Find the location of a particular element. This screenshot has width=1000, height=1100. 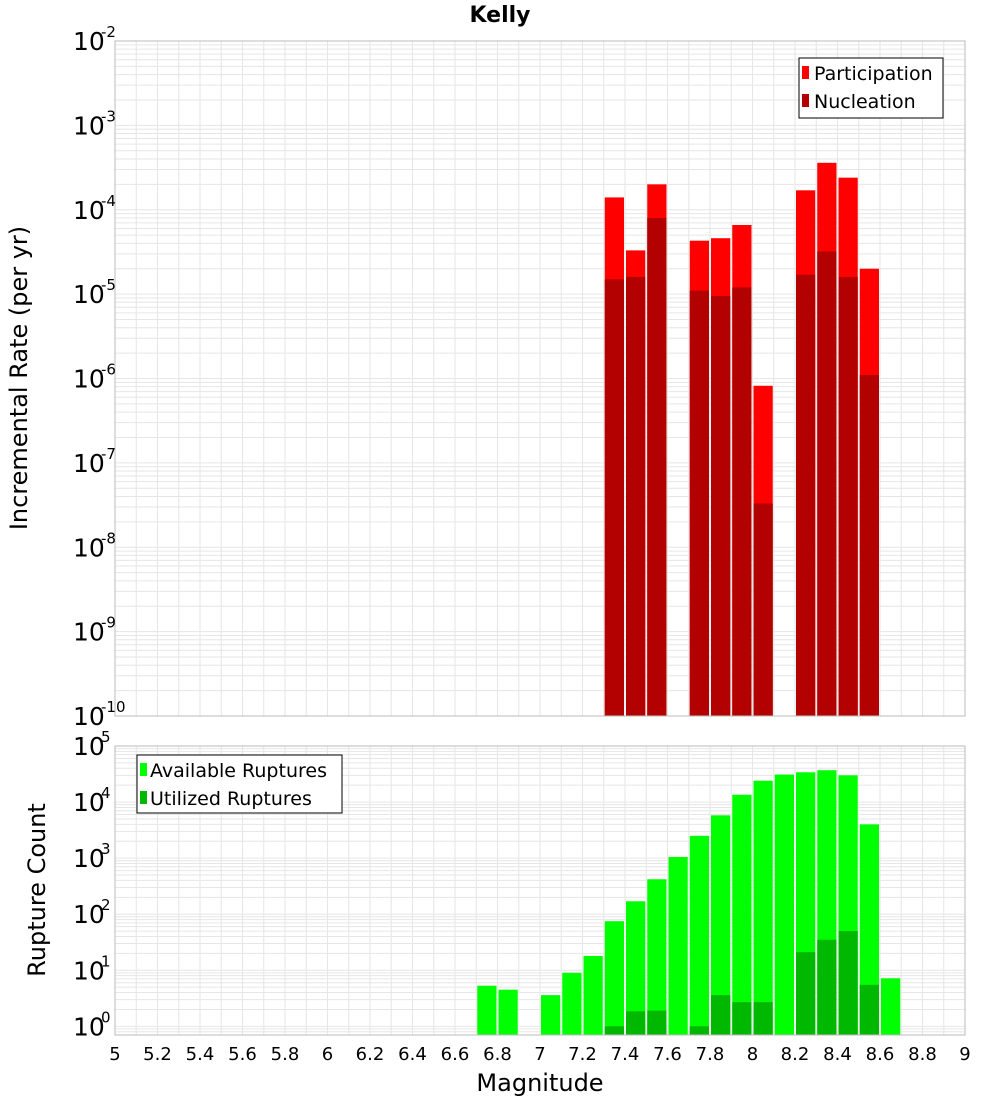

x-tick-label: 7.2 is located at coordinates (582, 1054).